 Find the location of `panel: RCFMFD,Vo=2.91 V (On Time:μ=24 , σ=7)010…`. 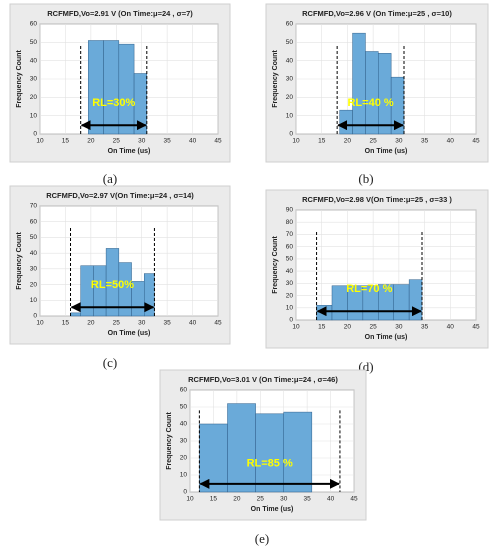

panel: RCFMFD,Vo=2.91 V (On Time:μ=24 , σ=7)010… is located at coordinates (120, 83).